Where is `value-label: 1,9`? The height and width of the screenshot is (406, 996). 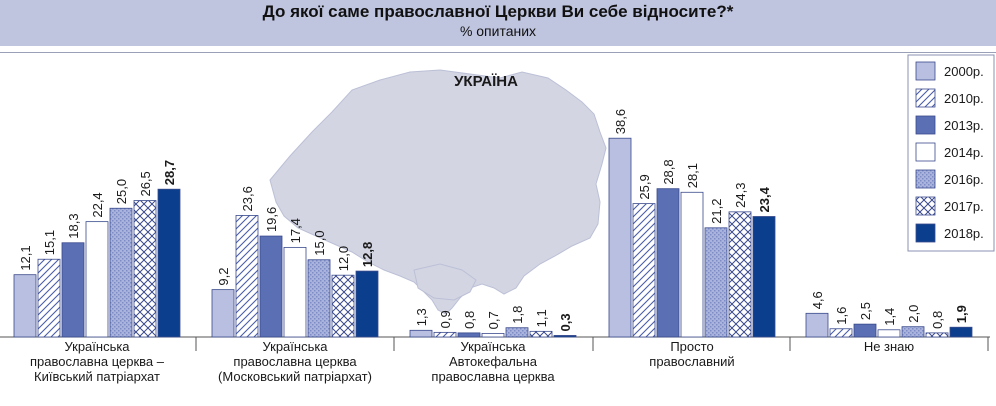 value-label: 1,9 is located at coordinates (961, 314).